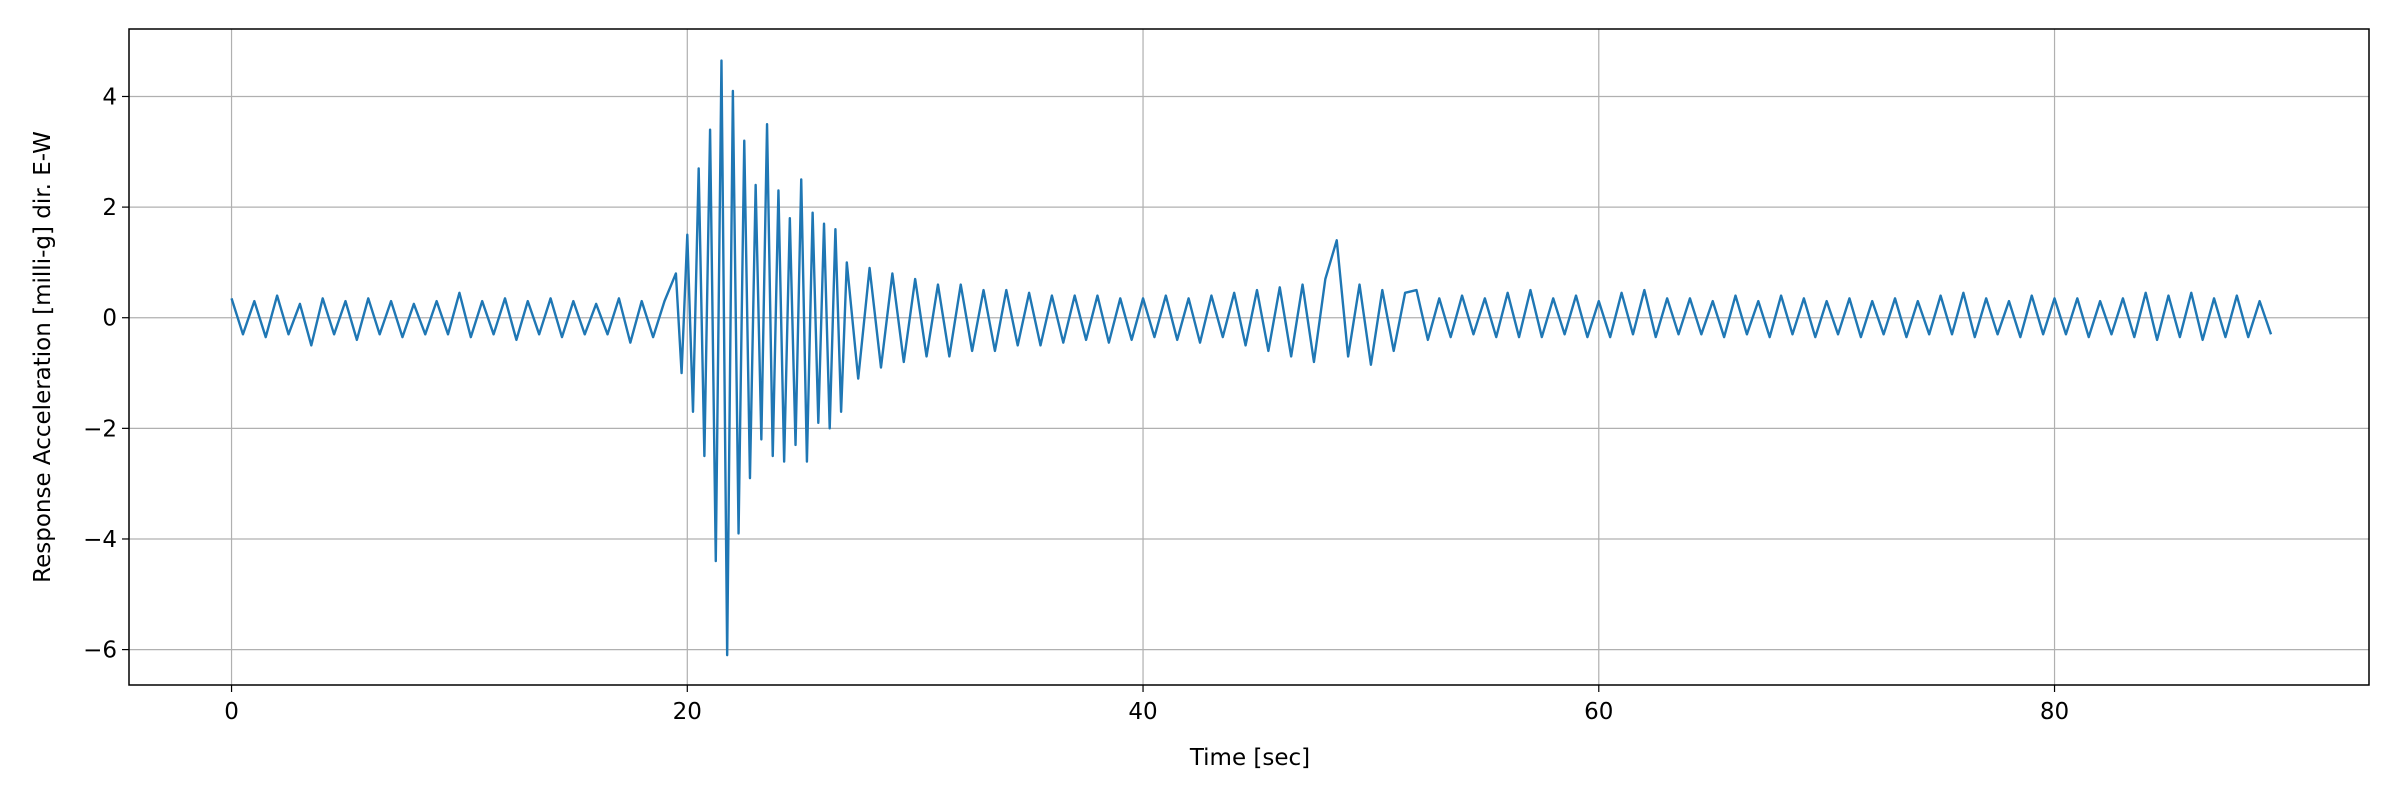 The image size is (2400, 800). What do you see at coordinates (2054, 712) in the screenshot?
I see `x-tick-label: 80` at bounding box center [2054, 712].